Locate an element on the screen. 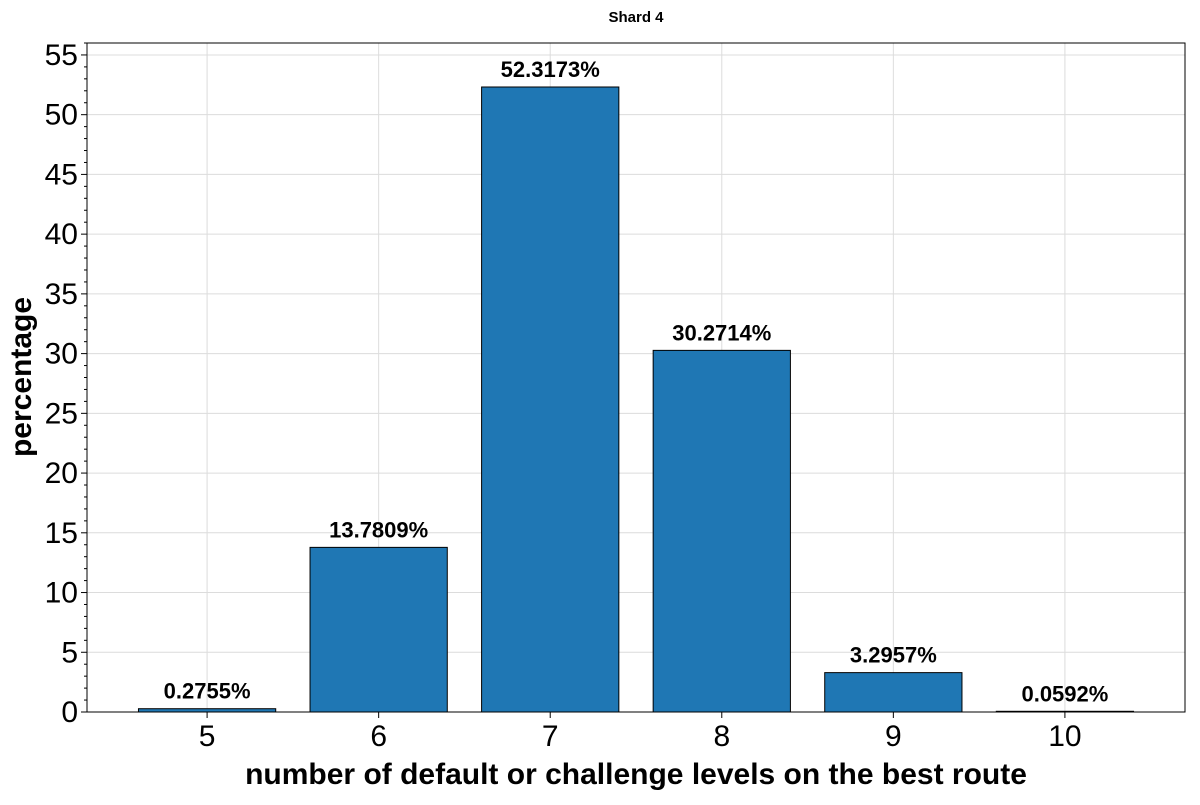  y-tick-label: 35 is located at coordinates (61, 294).